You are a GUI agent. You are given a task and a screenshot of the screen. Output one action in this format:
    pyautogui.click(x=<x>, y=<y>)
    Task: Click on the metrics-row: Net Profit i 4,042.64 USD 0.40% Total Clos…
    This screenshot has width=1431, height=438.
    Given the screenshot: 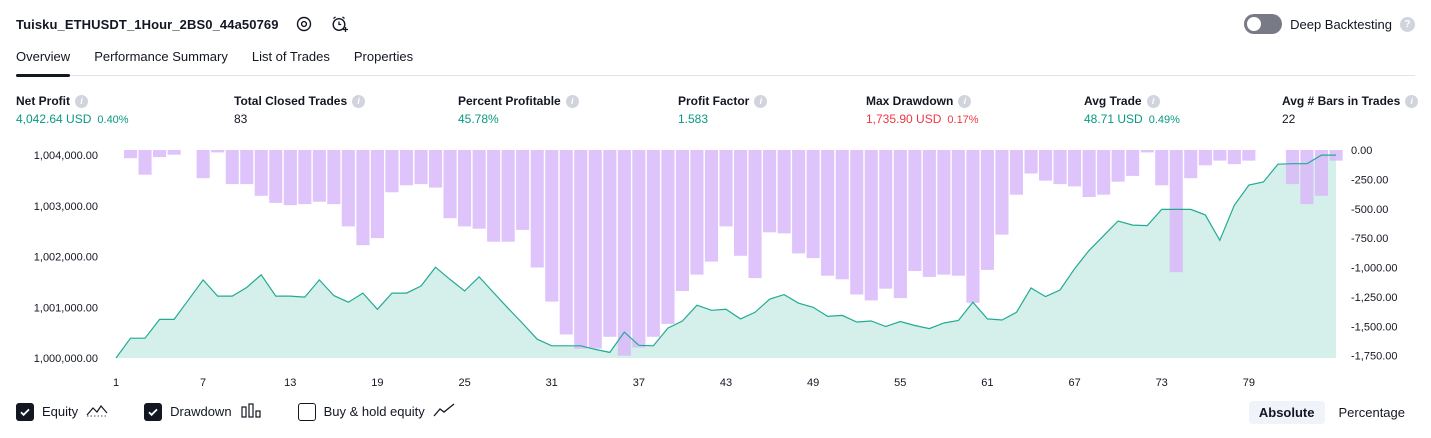 What is the action you would take?
    pyautogui.click(x=717, y=112)
    